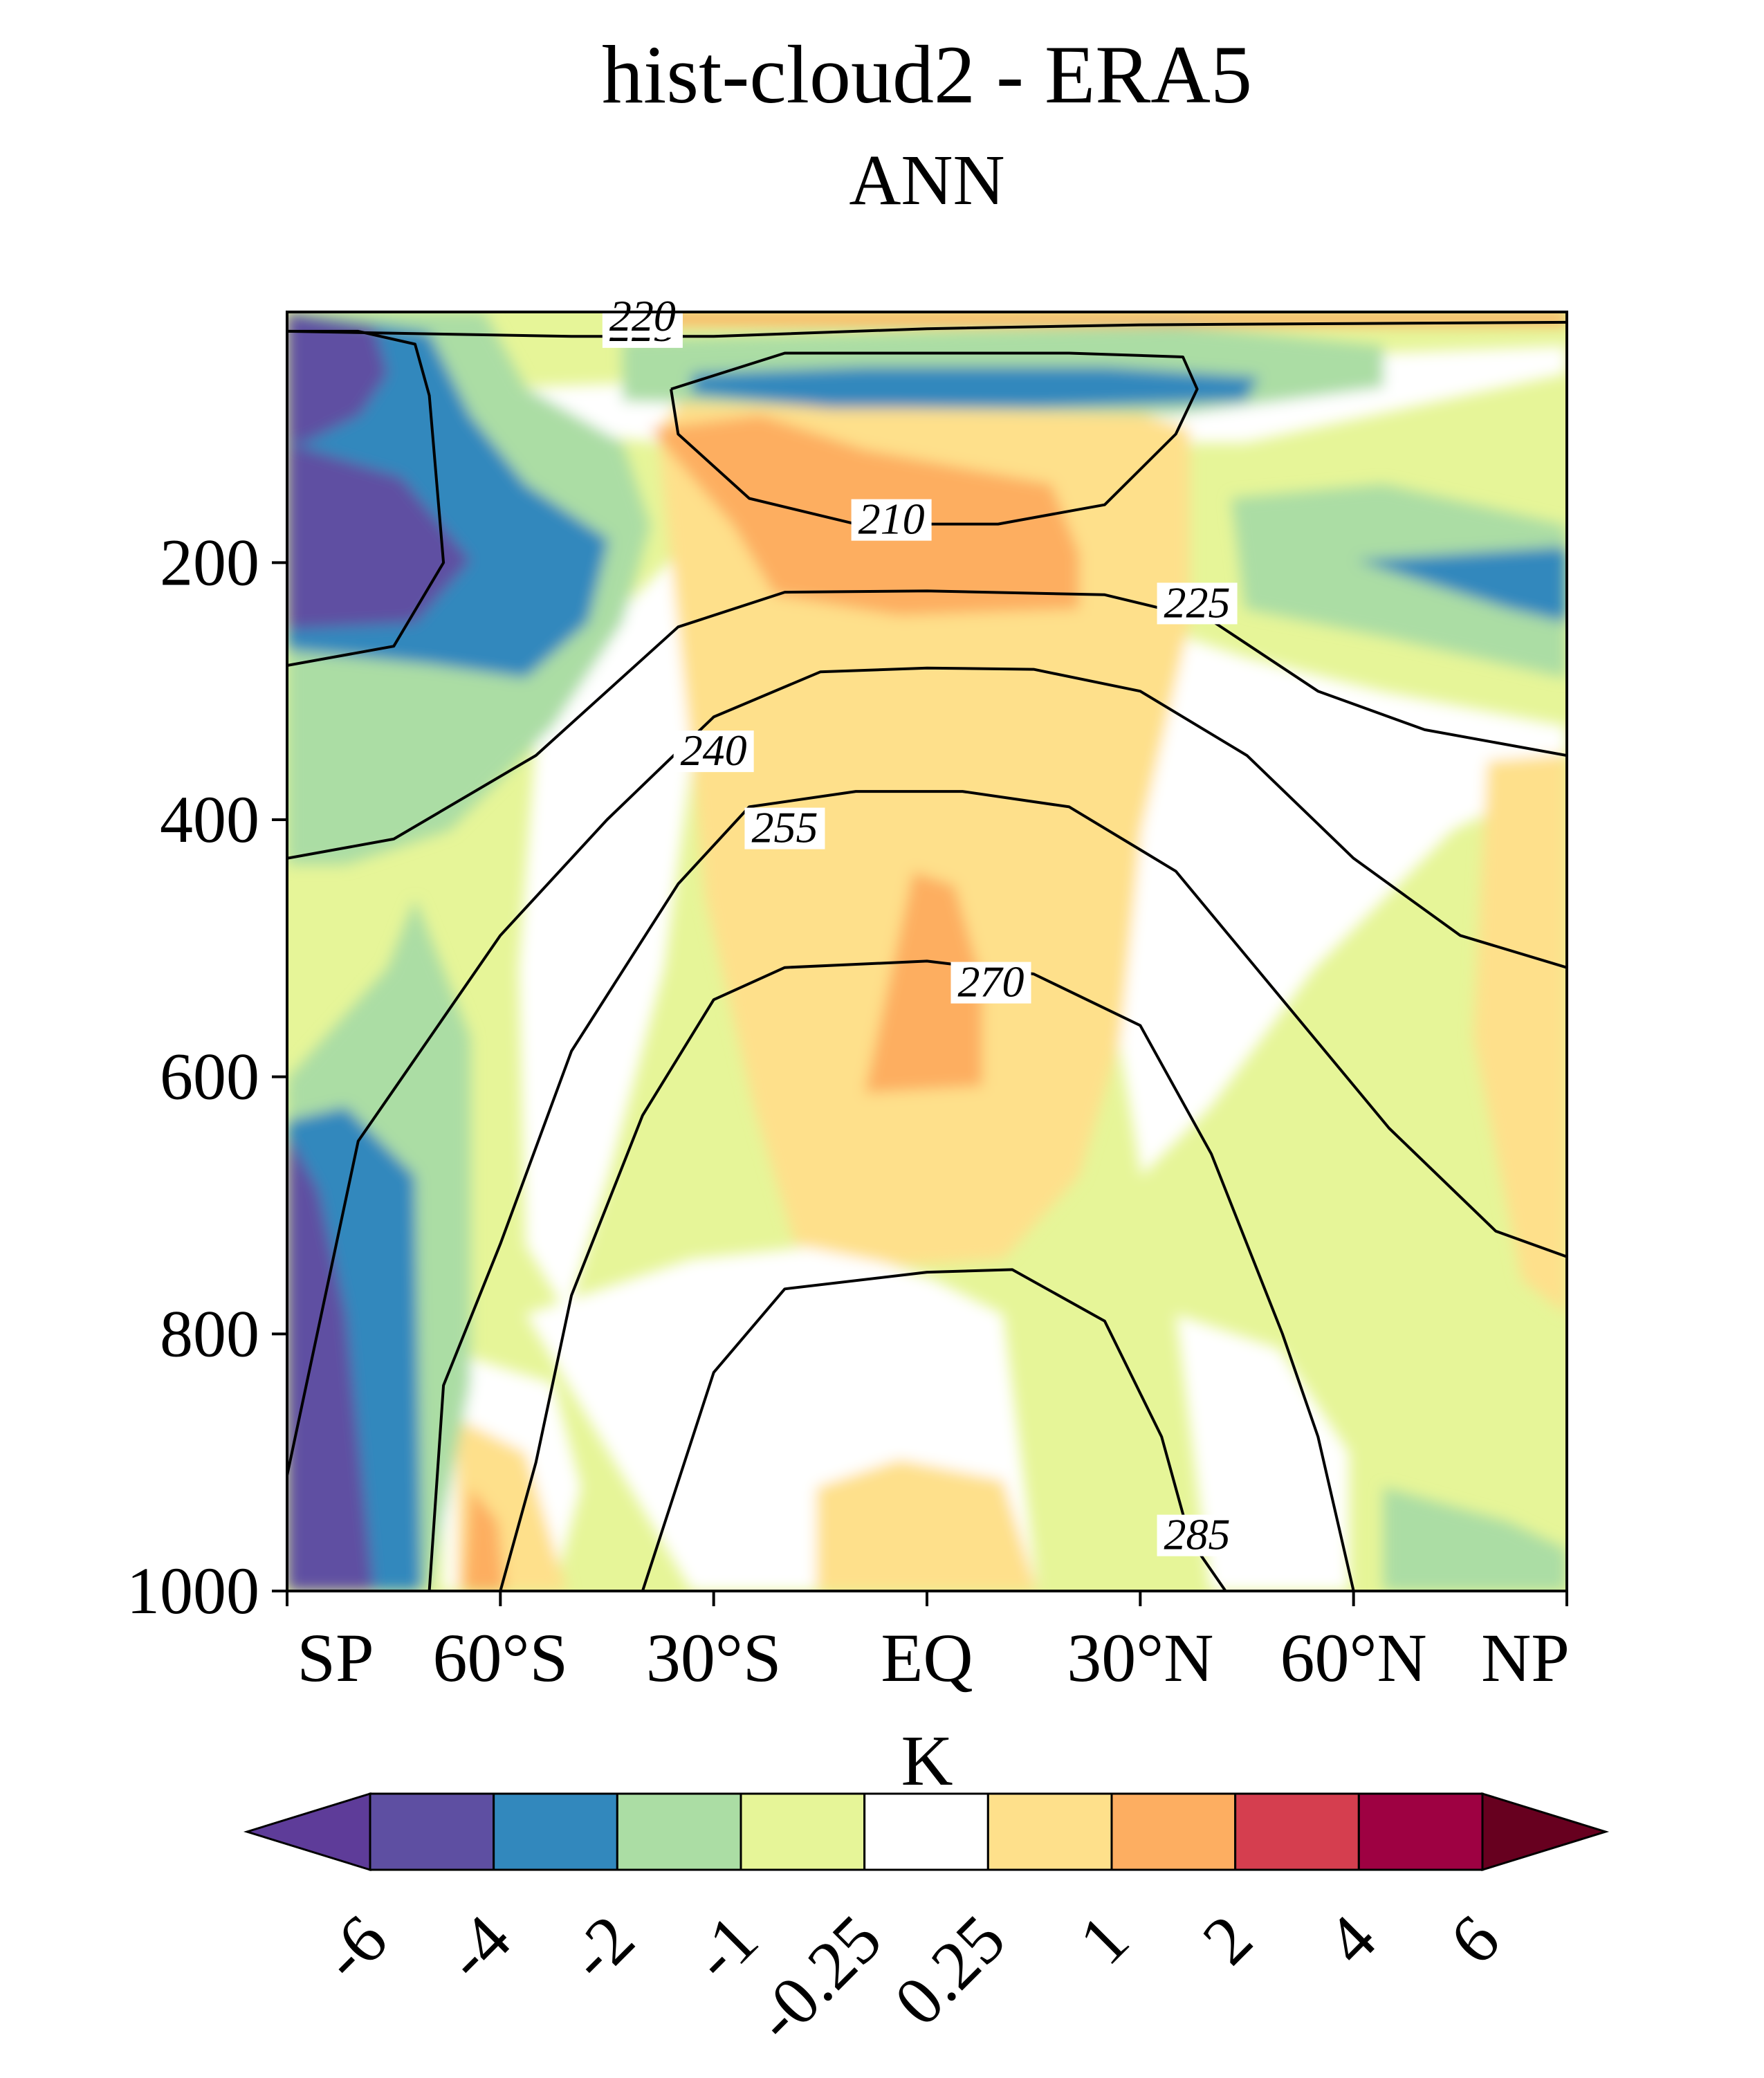 The height and width of the screenshot is (2078, 1764). What do you see at coordinates (1545, 1832) in the screenshot?
I see `colorbar-extend-high` at bounding box center [1545, 1832].